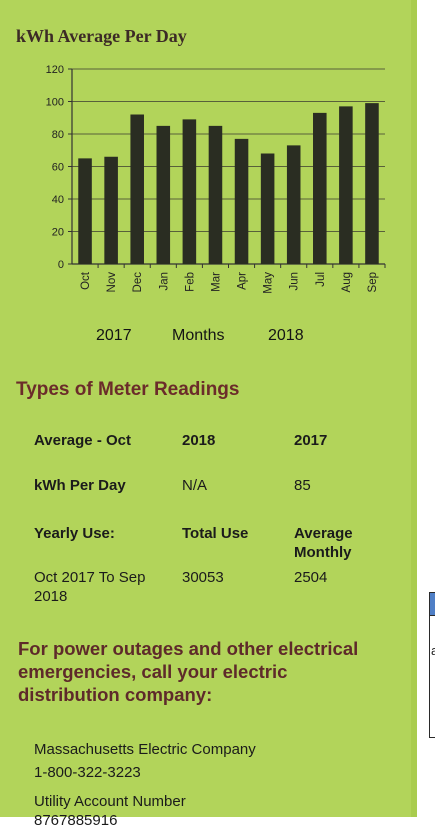 Image resolution: width=435 pixels, height=830 pixels. Describe the element at coordinates (58, 233) in the screenshot. I see `y-tick-label-20: 20` at that location.